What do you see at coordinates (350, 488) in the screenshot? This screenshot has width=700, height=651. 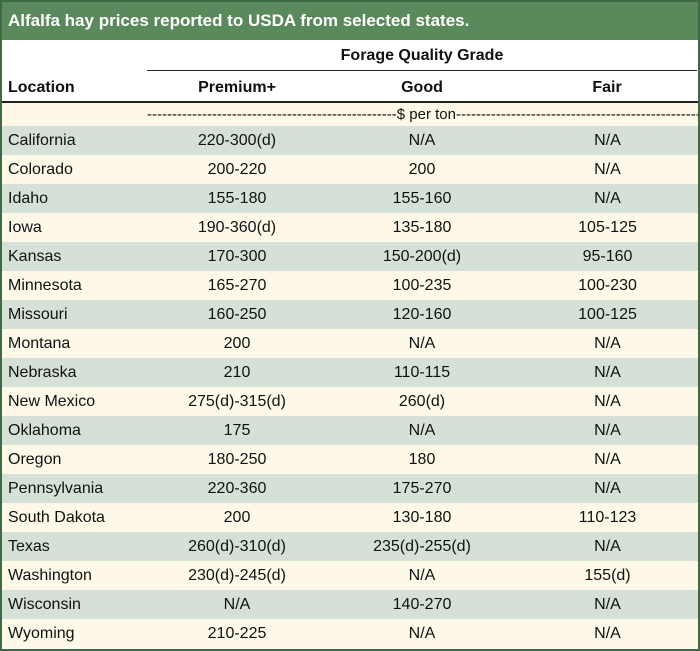 I see `table-row: Pennsylvania 220-360 175-270 N/A` at bounding box center [350, 488].